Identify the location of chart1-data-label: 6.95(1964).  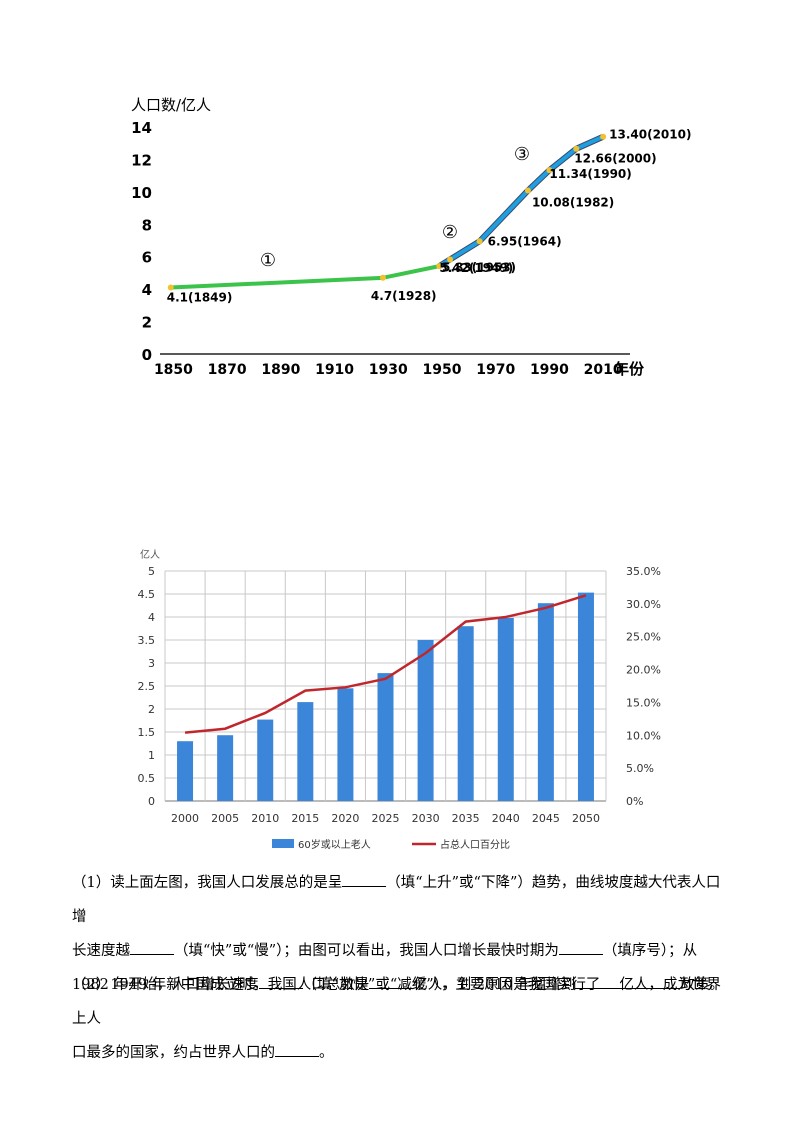
(525, 241).